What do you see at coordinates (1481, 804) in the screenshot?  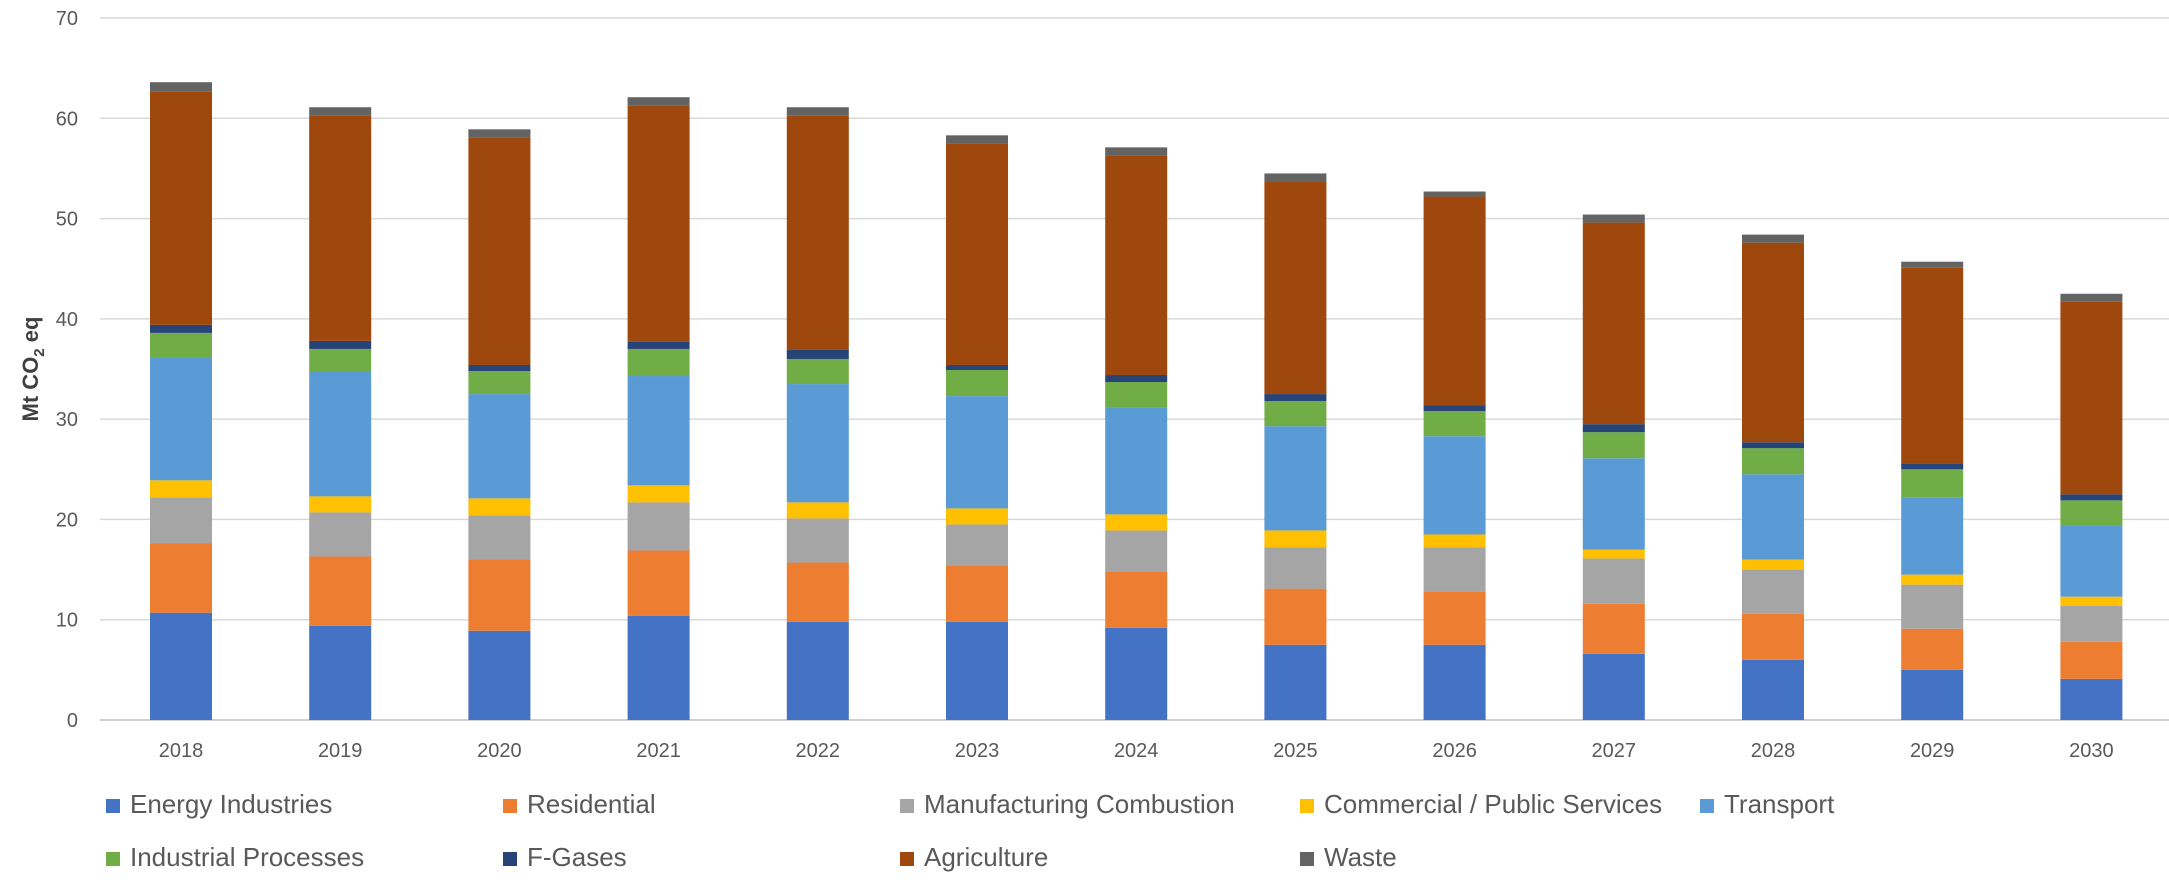 I see `legend-item: Commercial / Public Services` at bounding box center [1481, 804].